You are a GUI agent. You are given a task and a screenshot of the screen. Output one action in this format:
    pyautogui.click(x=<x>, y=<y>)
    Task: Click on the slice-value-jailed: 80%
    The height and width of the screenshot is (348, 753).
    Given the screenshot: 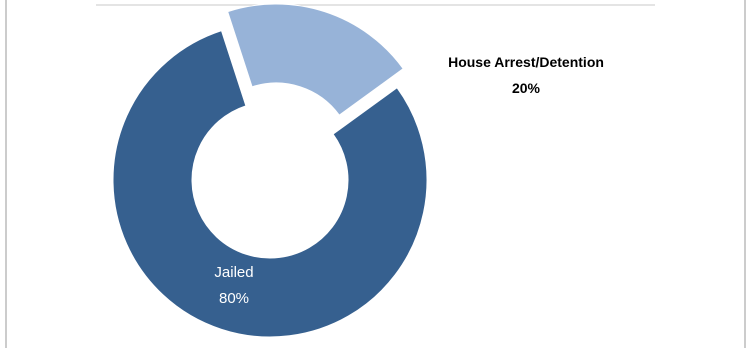 What is the action you would take?
    pyautogui.click(x=234, y=298)
    